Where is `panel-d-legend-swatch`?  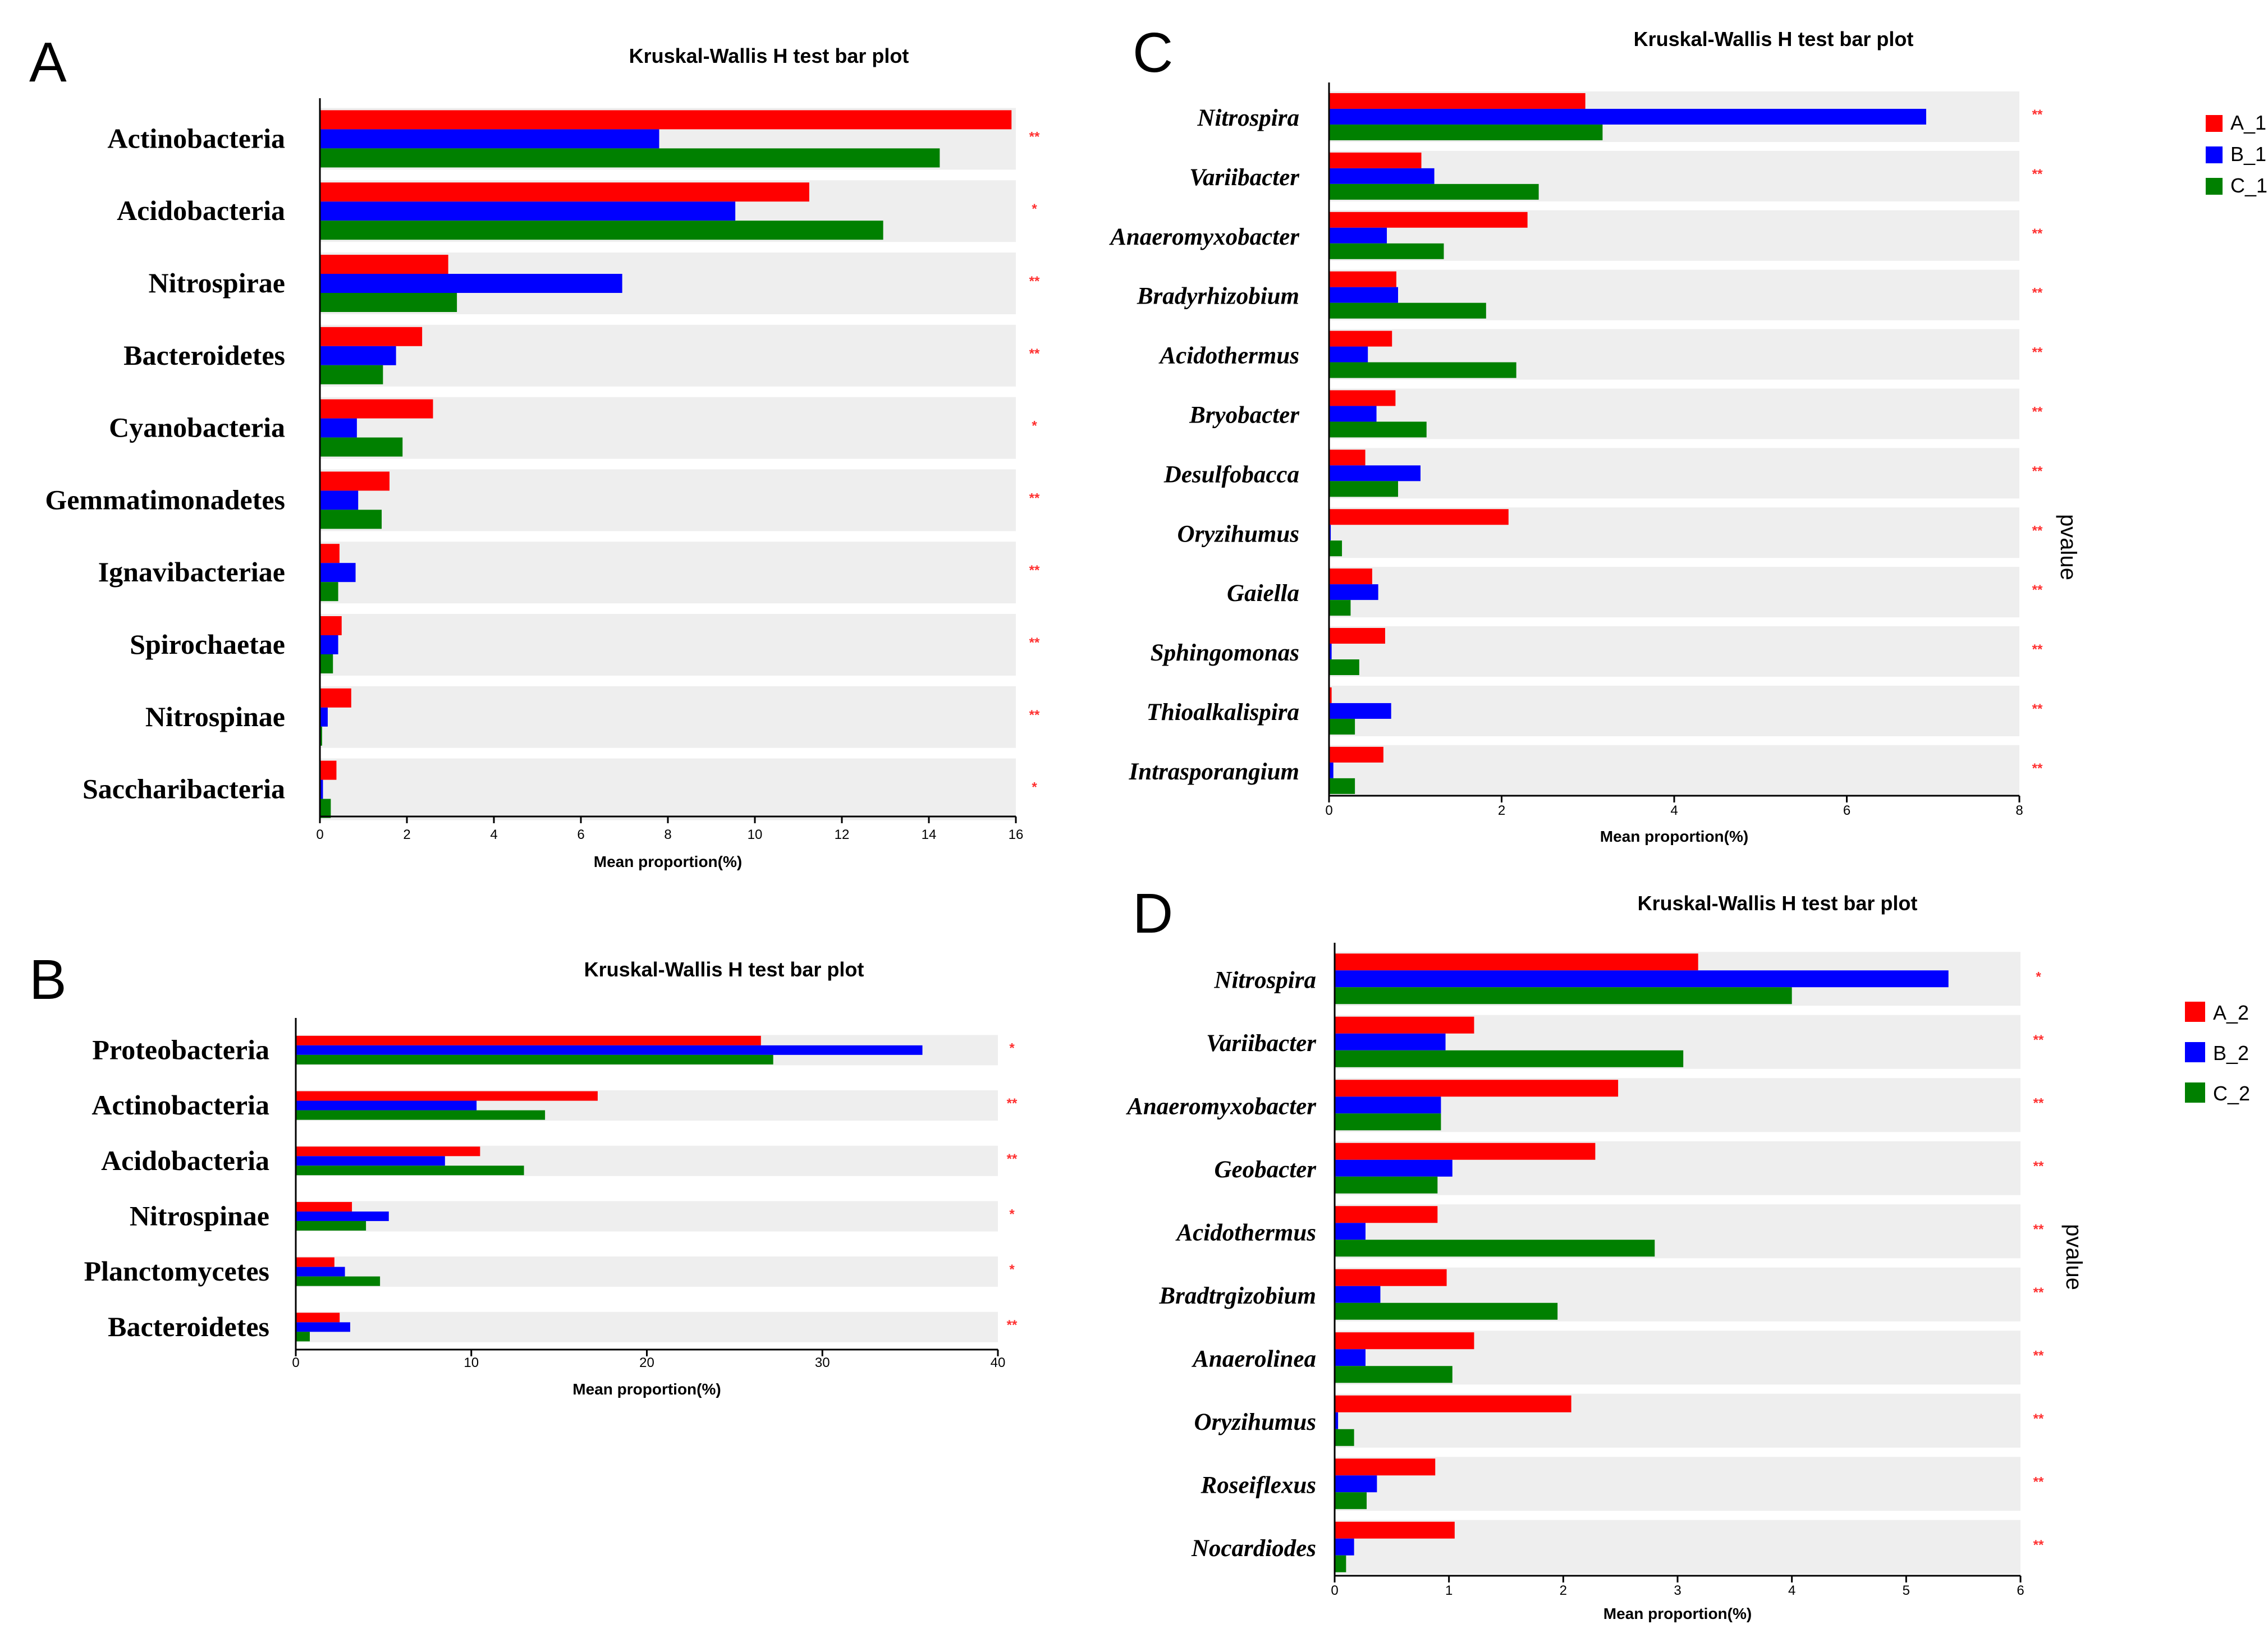 panel-d-legend-swatch is located at coordinates (2195, 1052).